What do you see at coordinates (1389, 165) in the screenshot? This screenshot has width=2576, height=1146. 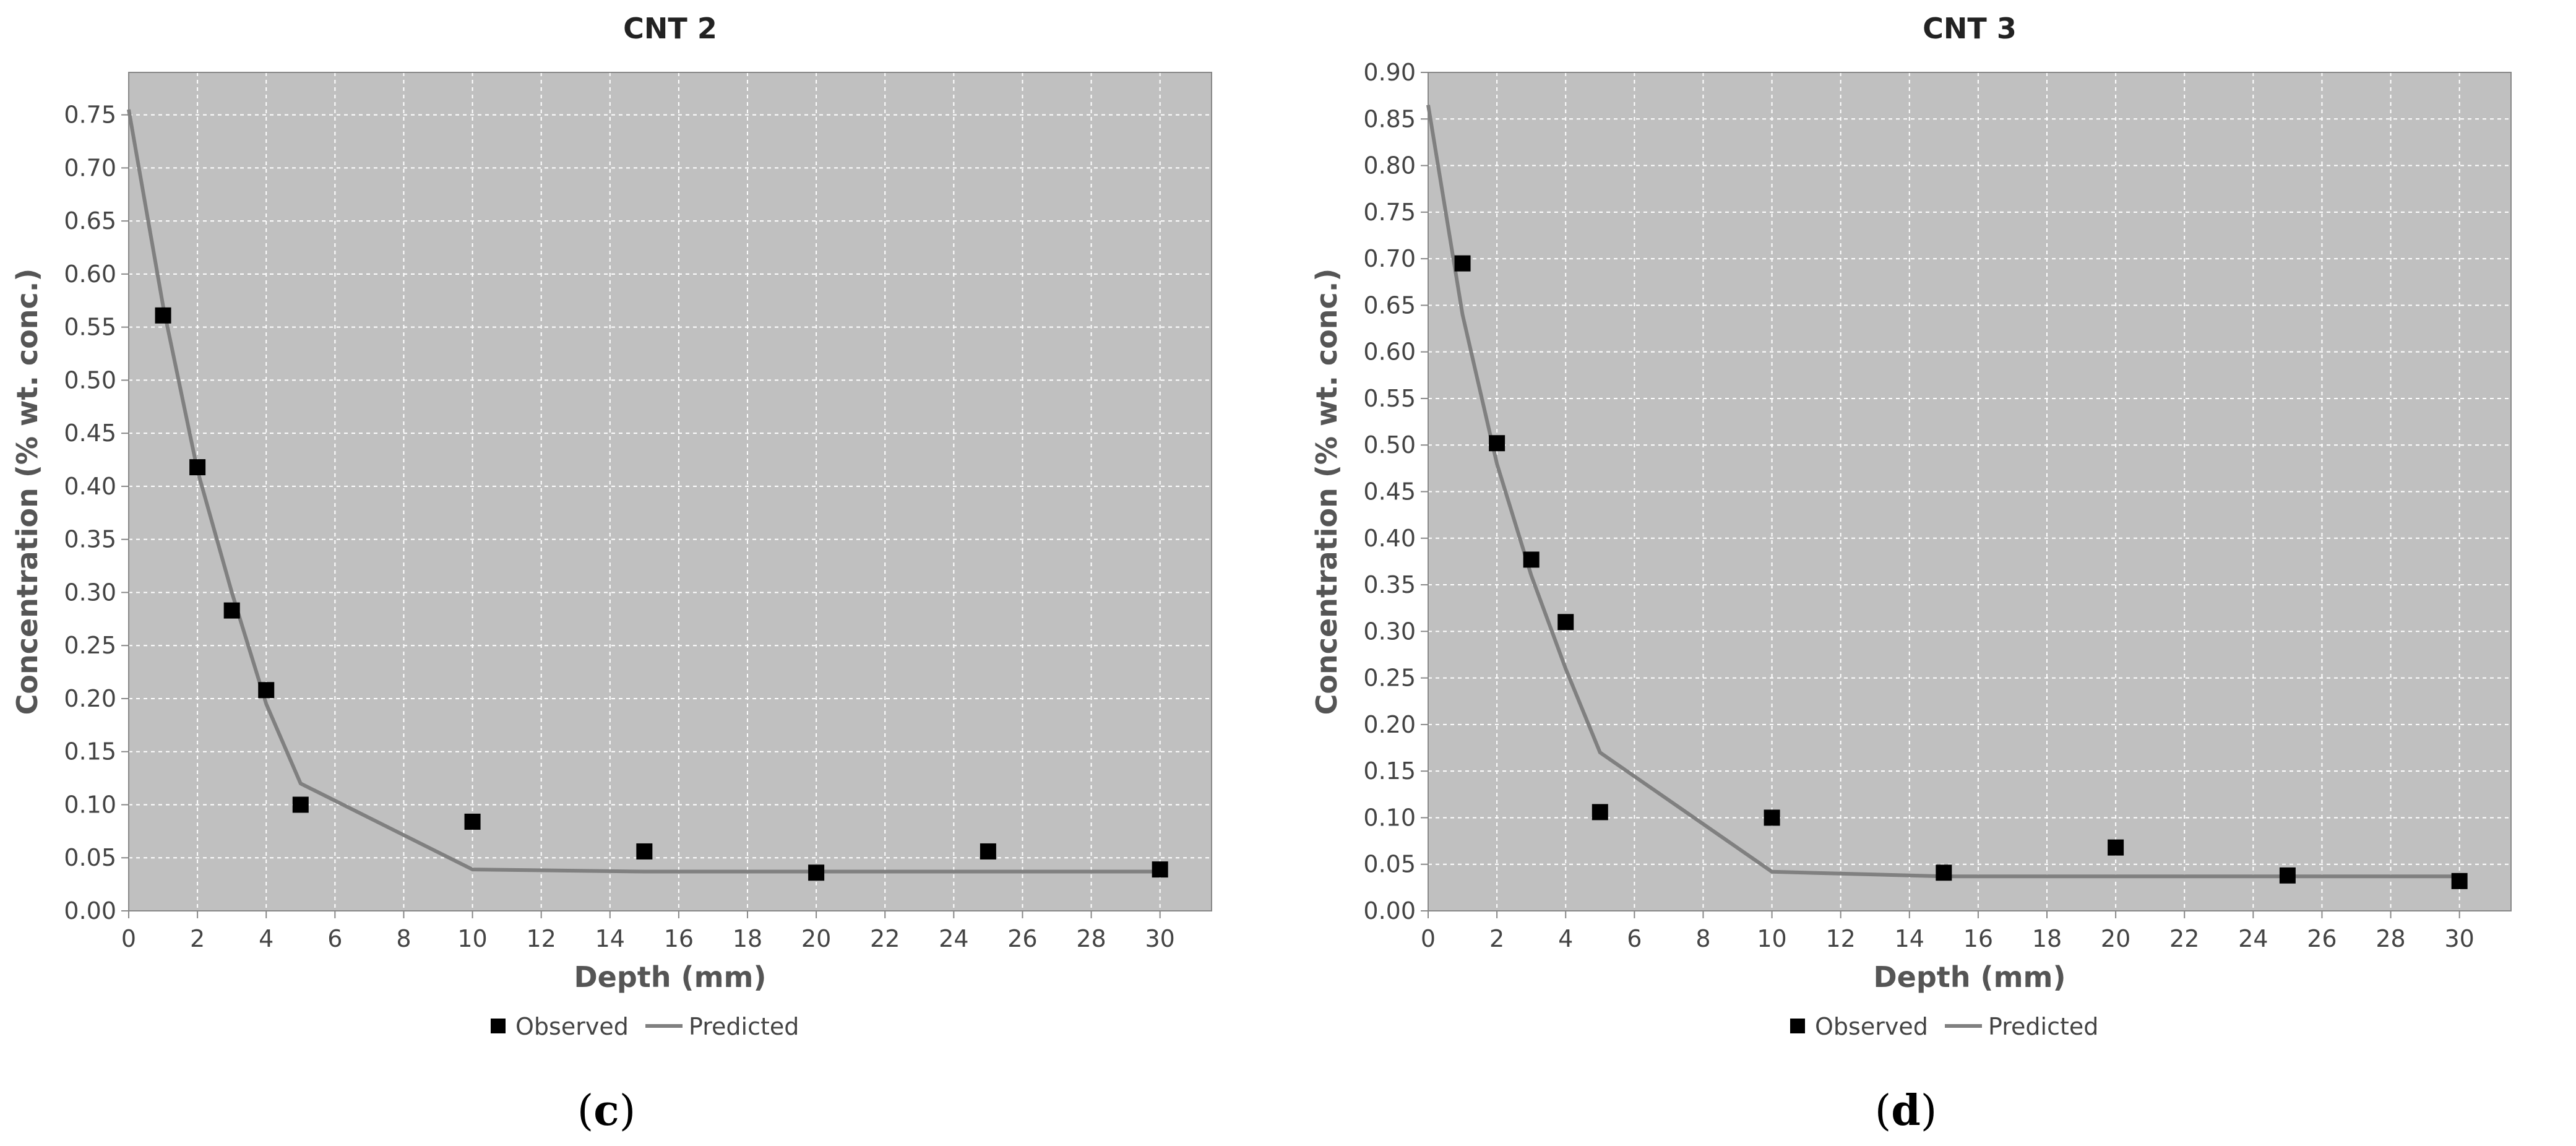 I see `y-tick-label: 0.80` at bounding box center [1389, 165].